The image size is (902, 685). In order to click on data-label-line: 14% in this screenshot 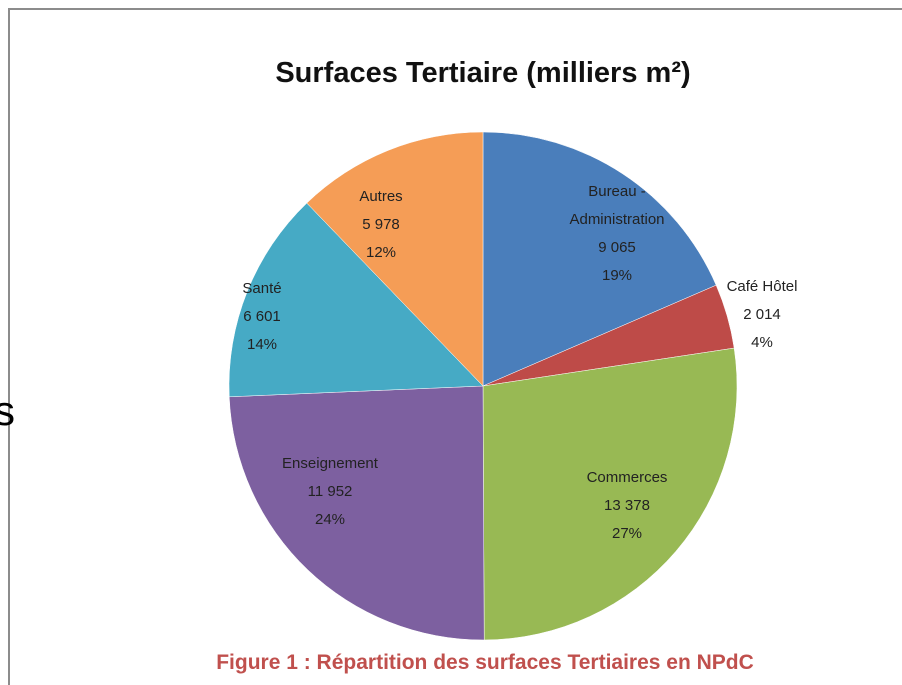, I will do `click(262, 344)`.